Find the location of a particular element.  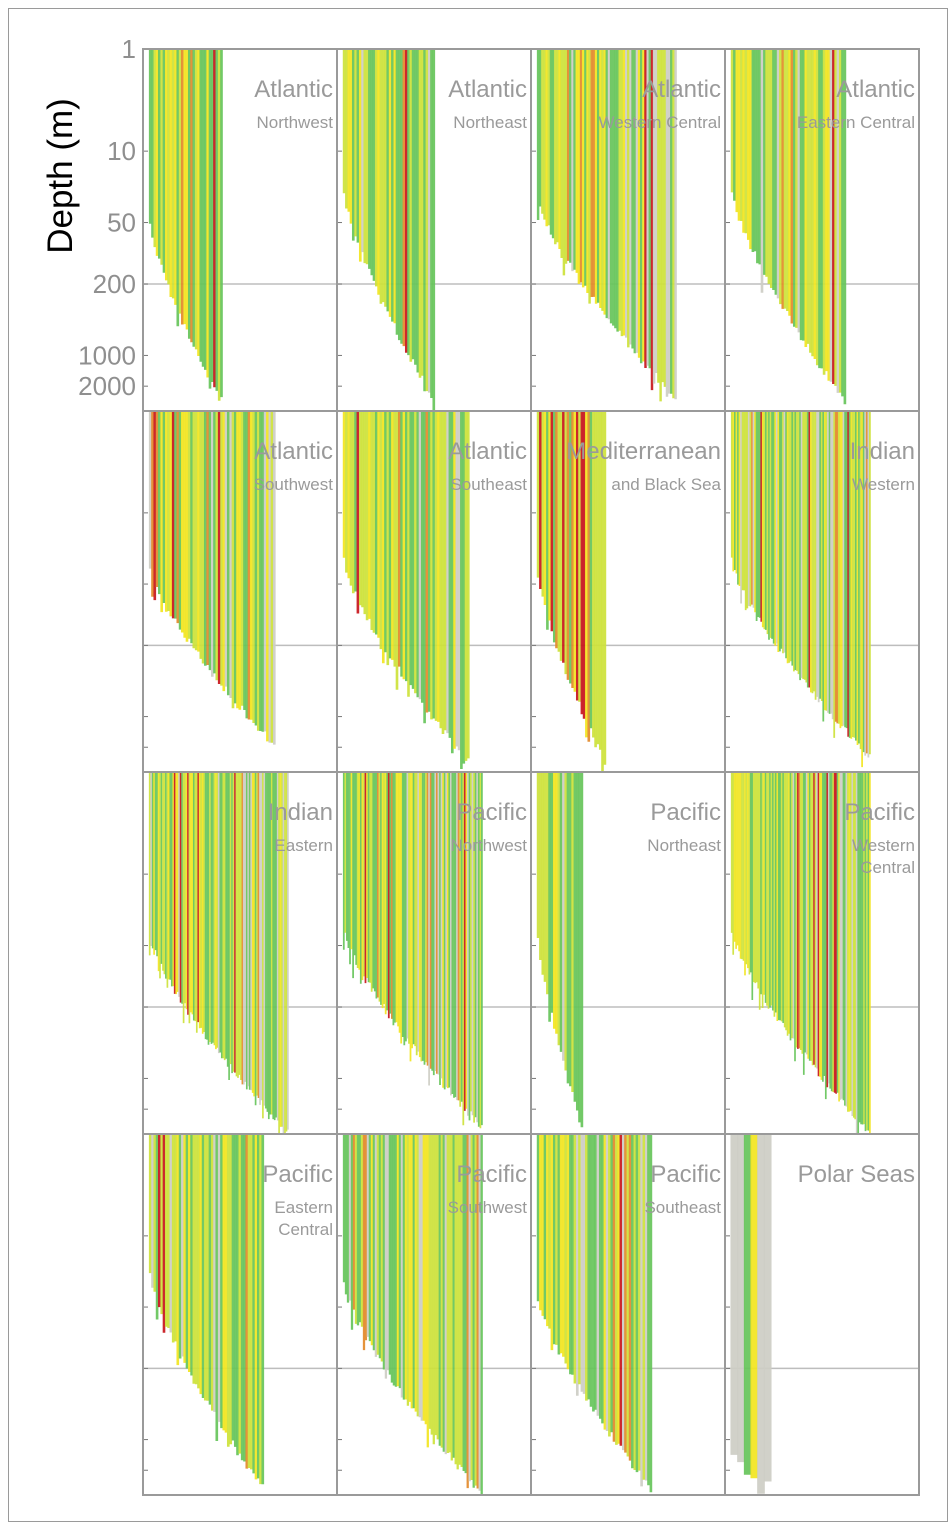

panel-title: Mediterranean is located at coordinates (643, 451).